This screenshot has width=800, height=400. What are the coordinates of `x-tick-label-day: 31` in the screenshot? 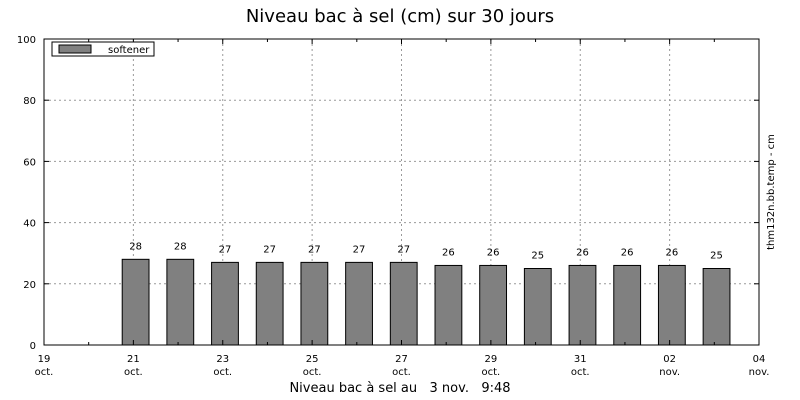 It's located at (580, 359).